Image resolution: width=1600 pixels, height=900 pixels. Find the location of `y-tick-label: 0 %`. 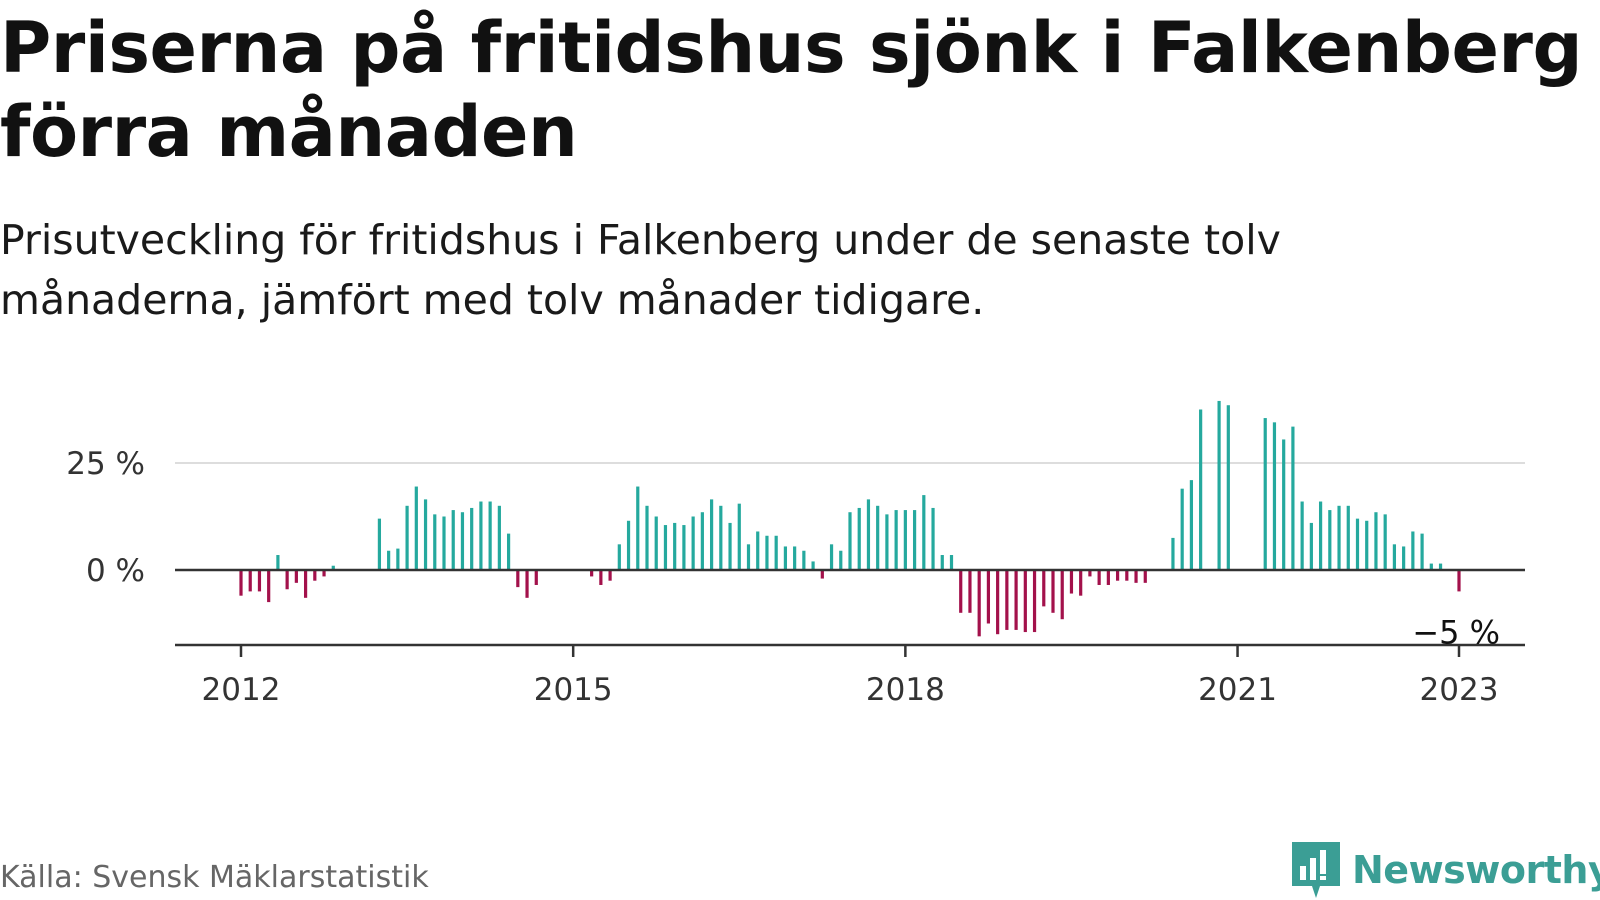

y-tick-label: 0 % is located at coordinates (115, 571).